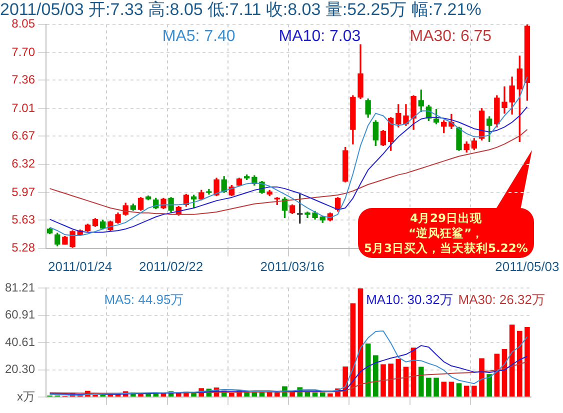 Image resolution: width=563 pixels, height=413 pixels. What do you see at coordinates (527, 266) in the screenshot?
I see `x-tick-label: 2011/05/03` at bounding box center [527, 266].